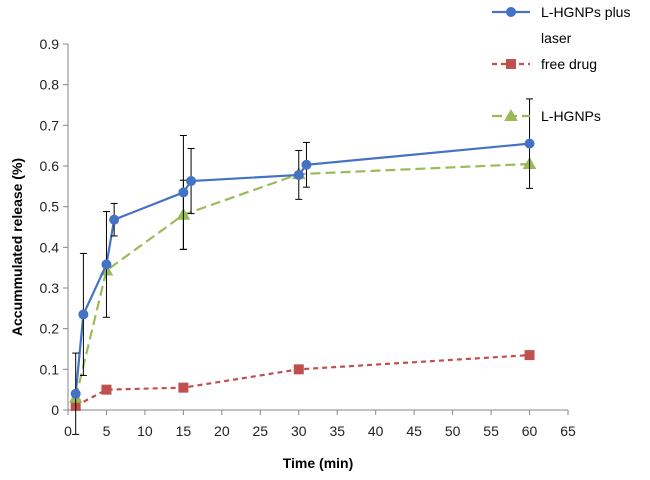 This screenshot has height=480, width=650. What do you see at coordinates (184, 431) in the screenshot?
I see `x-tick-label: 15` at bounding box center [184, 431].